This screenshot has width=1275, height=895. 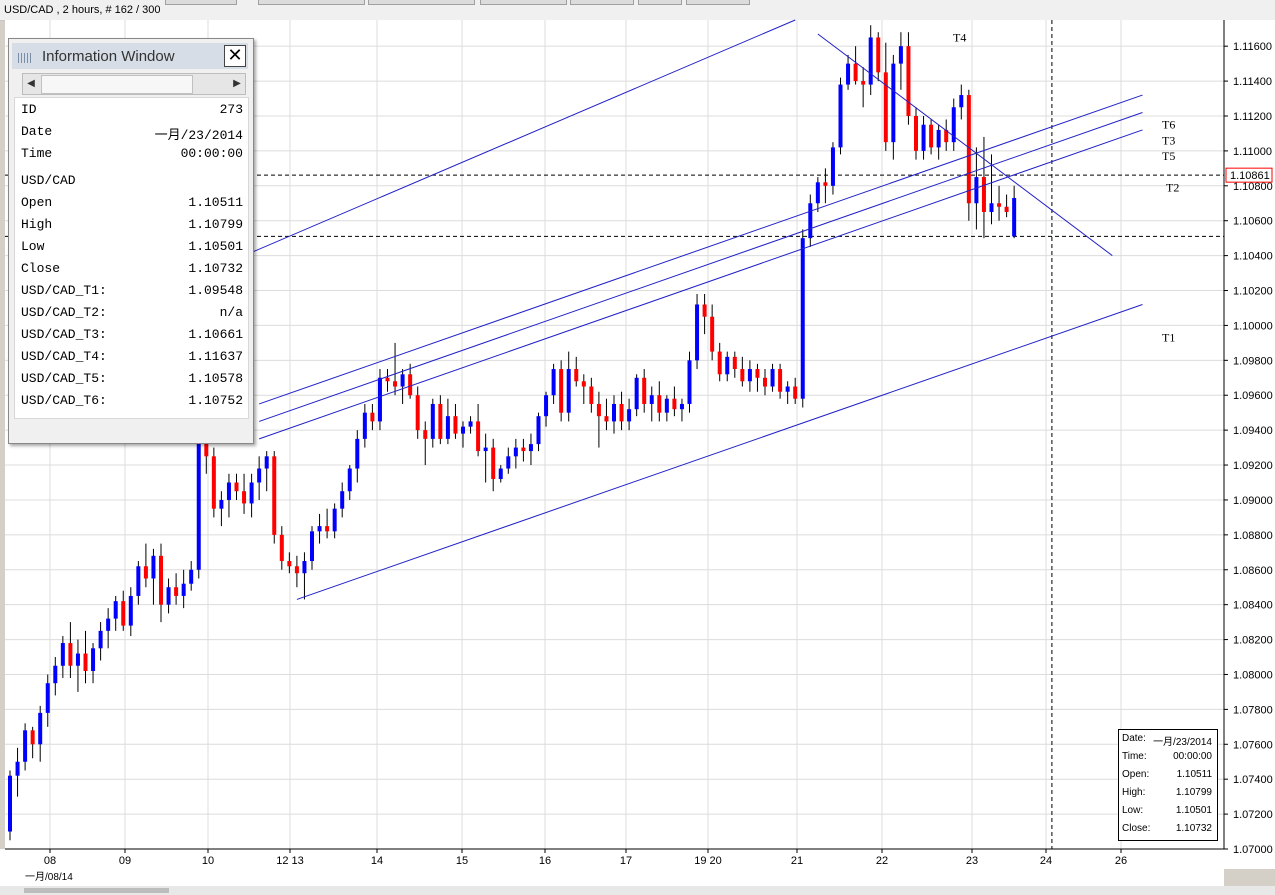 I want to click on information-window-titlebar: Information Window ✕, so click(x=130, y=56).